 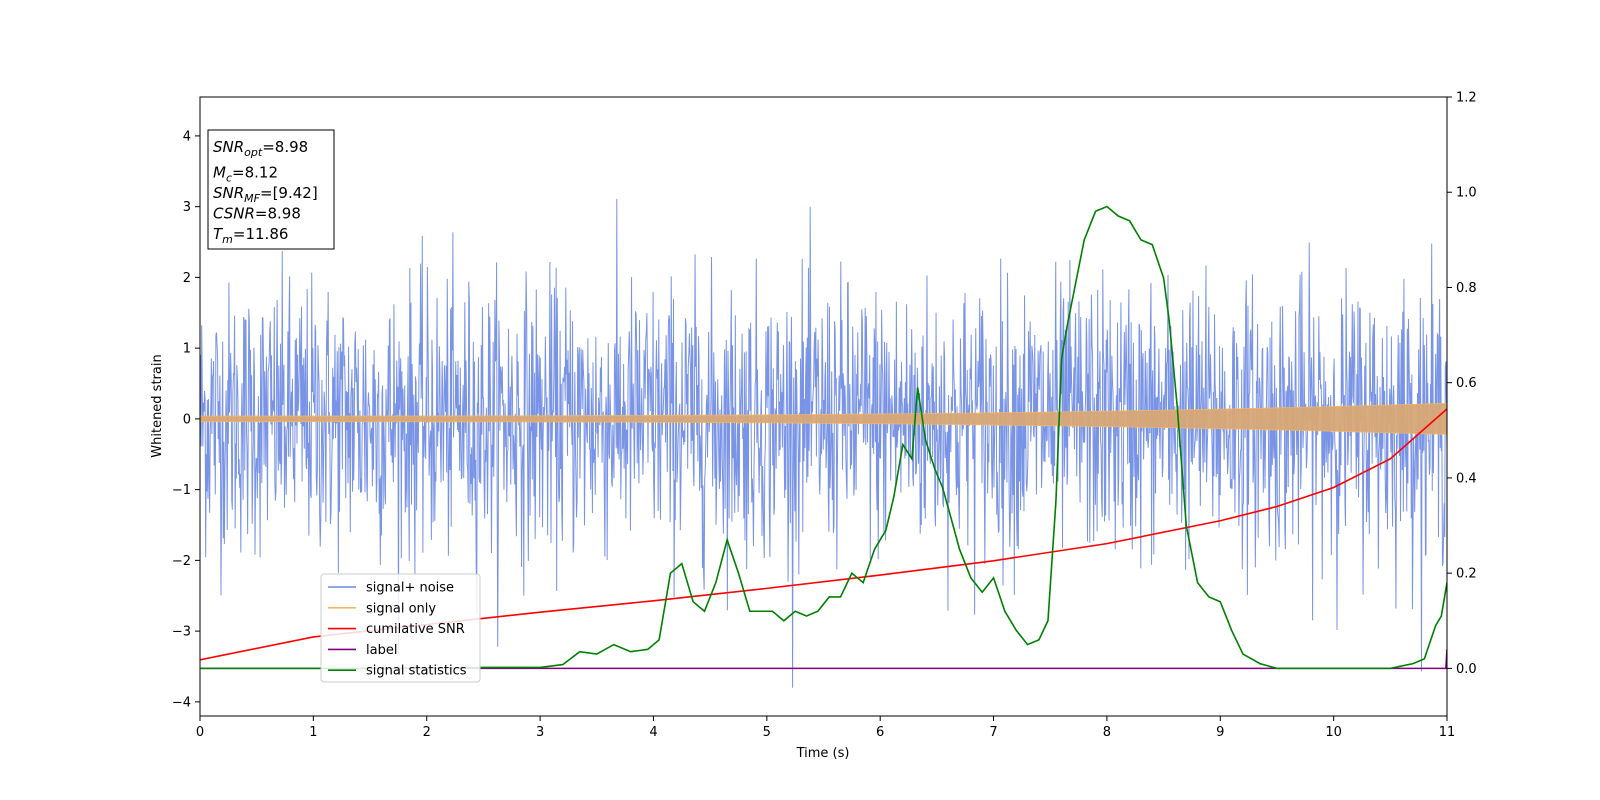 What do you see at coordinates (1447, 732) in the screenshot?
I see `x-tick-label: 11` at bounding box center [1447, 732].